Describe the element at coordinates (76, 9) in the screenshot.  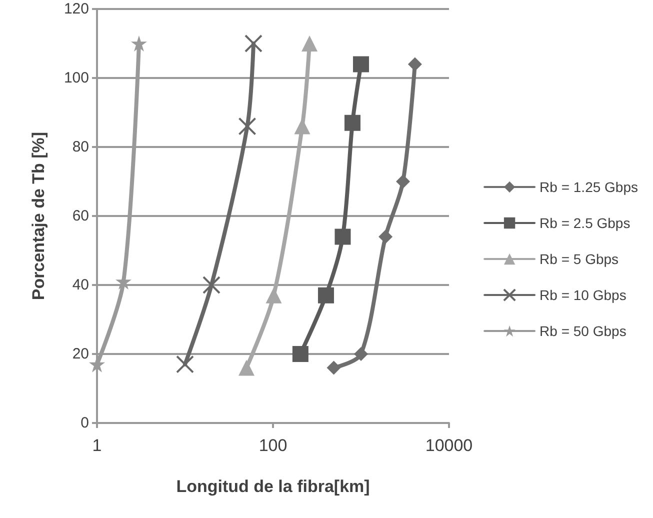
I see `y-tick-label: 120` at that location.